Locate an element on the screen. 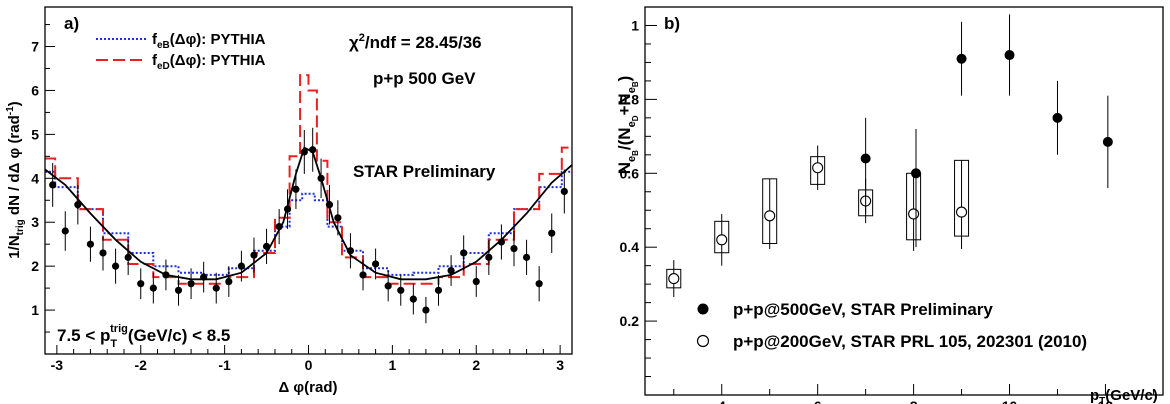 The image size is (1170, 404). x-tick-label: 10 is located at coordinates (1010, 401).